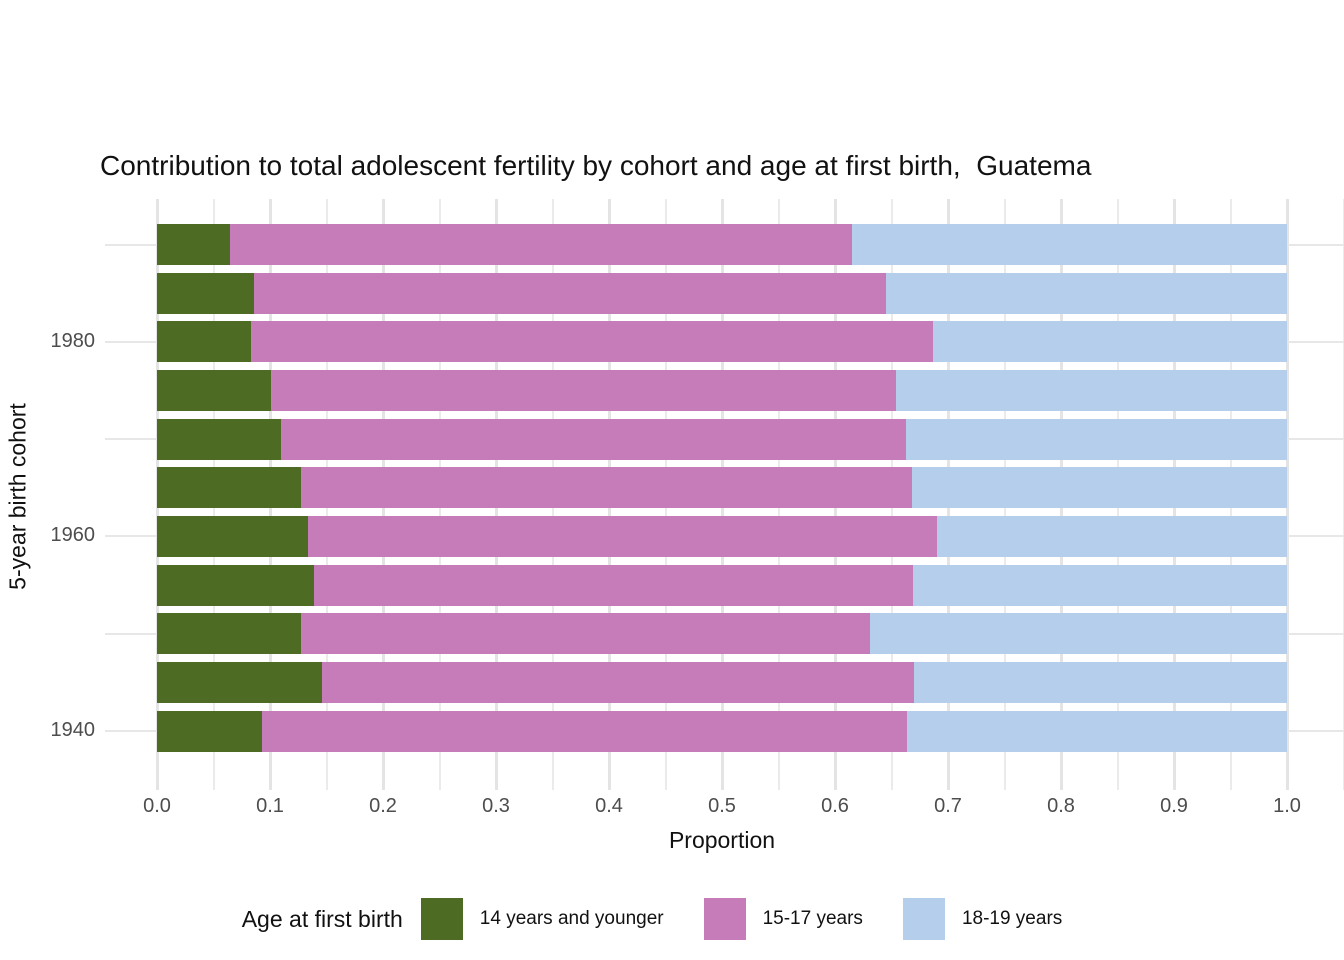 The image size is (1344, 960). I want to click on x-tick-label: 0.0, so click(157, 806).